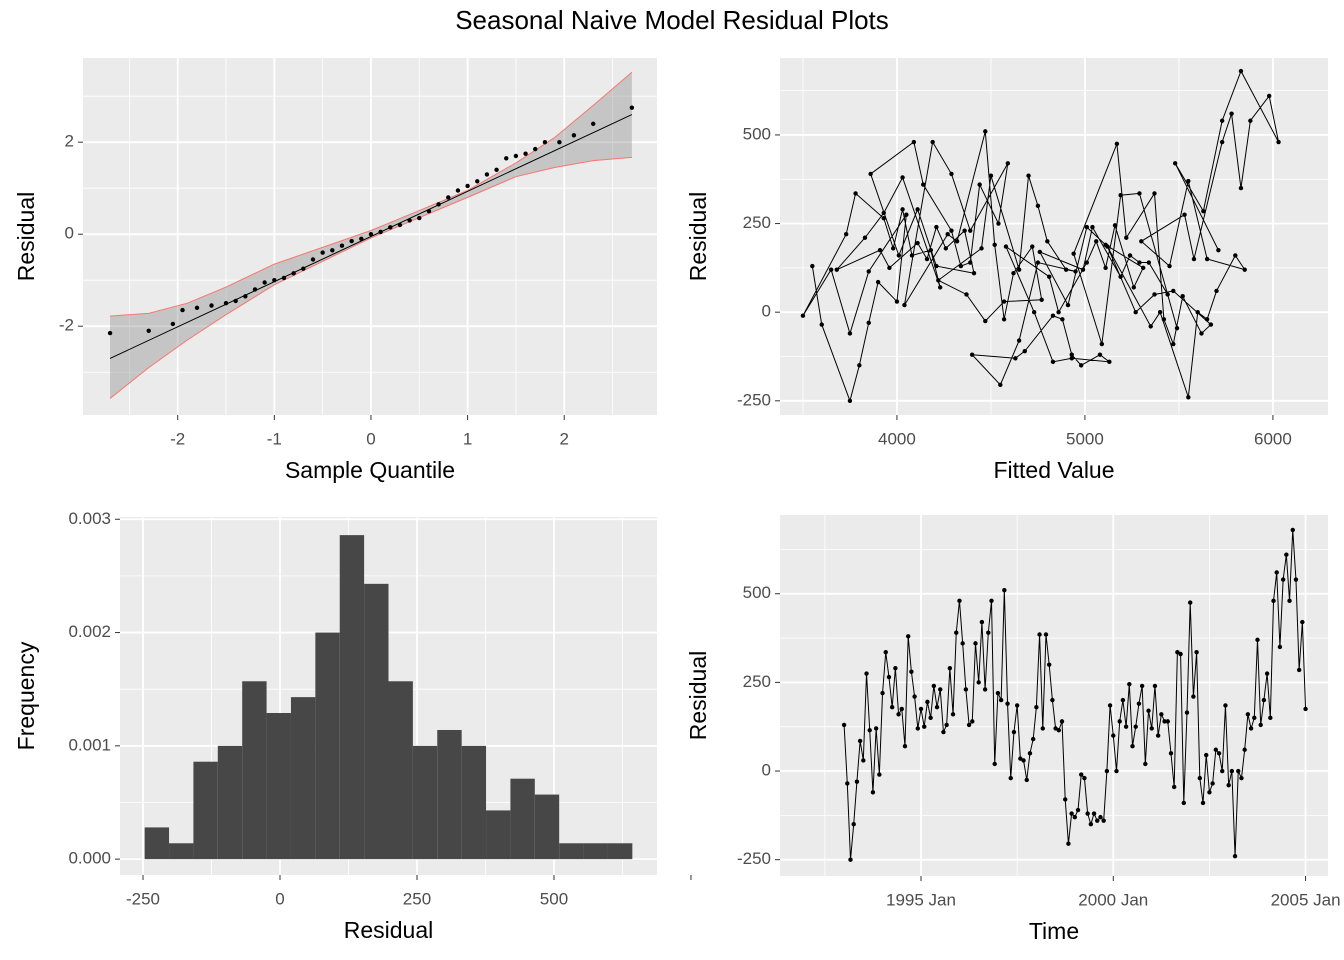  What do you see at coordinates (754, 858) in the screenshot?
I see `y-tick-label: -250` at bounding box center [754, 858].